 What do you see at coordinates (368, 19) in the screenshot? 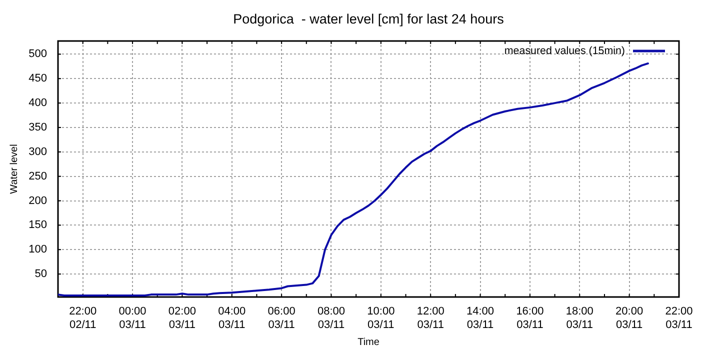
I see `chart-title: Podgorica - water level [cm] for last 24 hours` at bounding box center [368, 19].